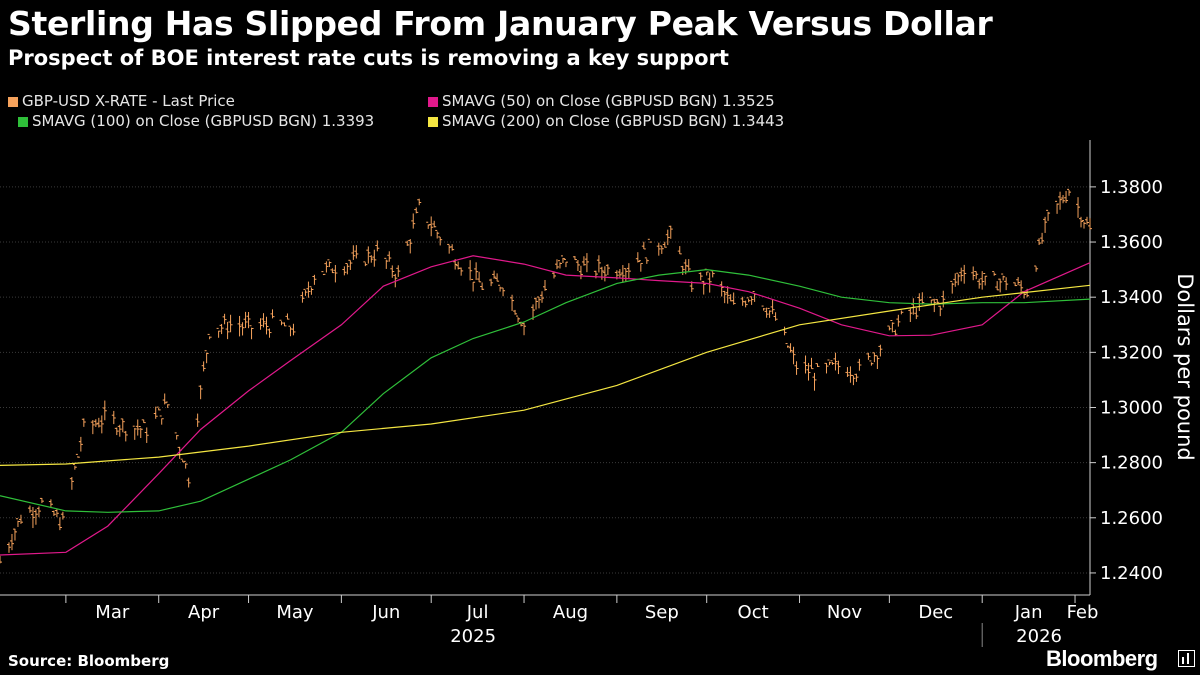 The image size is (1200, 675). I want to click on x-tick-label: Nov, so click(844, 612).